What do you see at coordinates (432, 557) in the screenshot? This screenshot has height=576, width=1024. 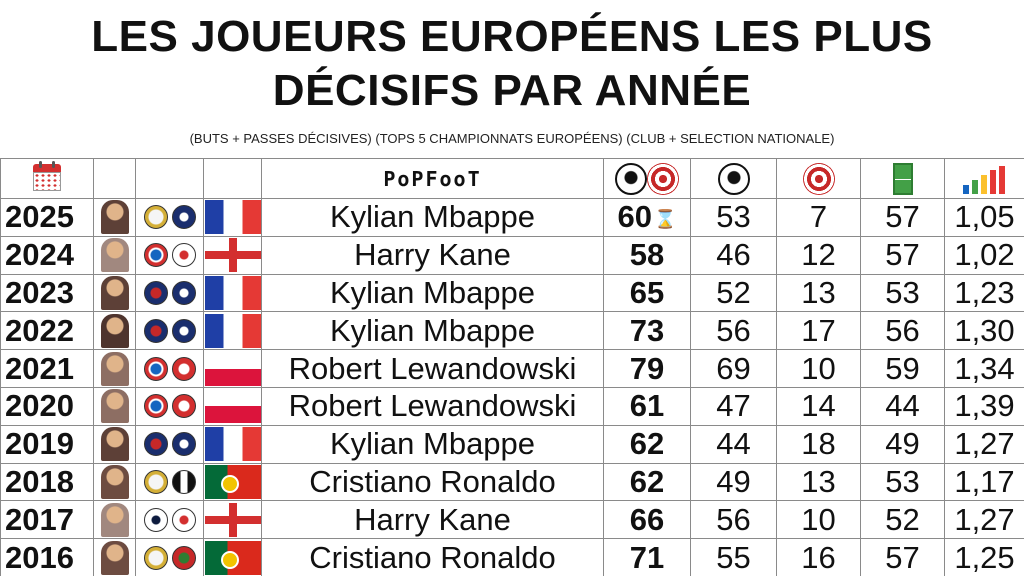 I see `player-name: Cristiano Ronaldo` at bounding box center [432, 557].